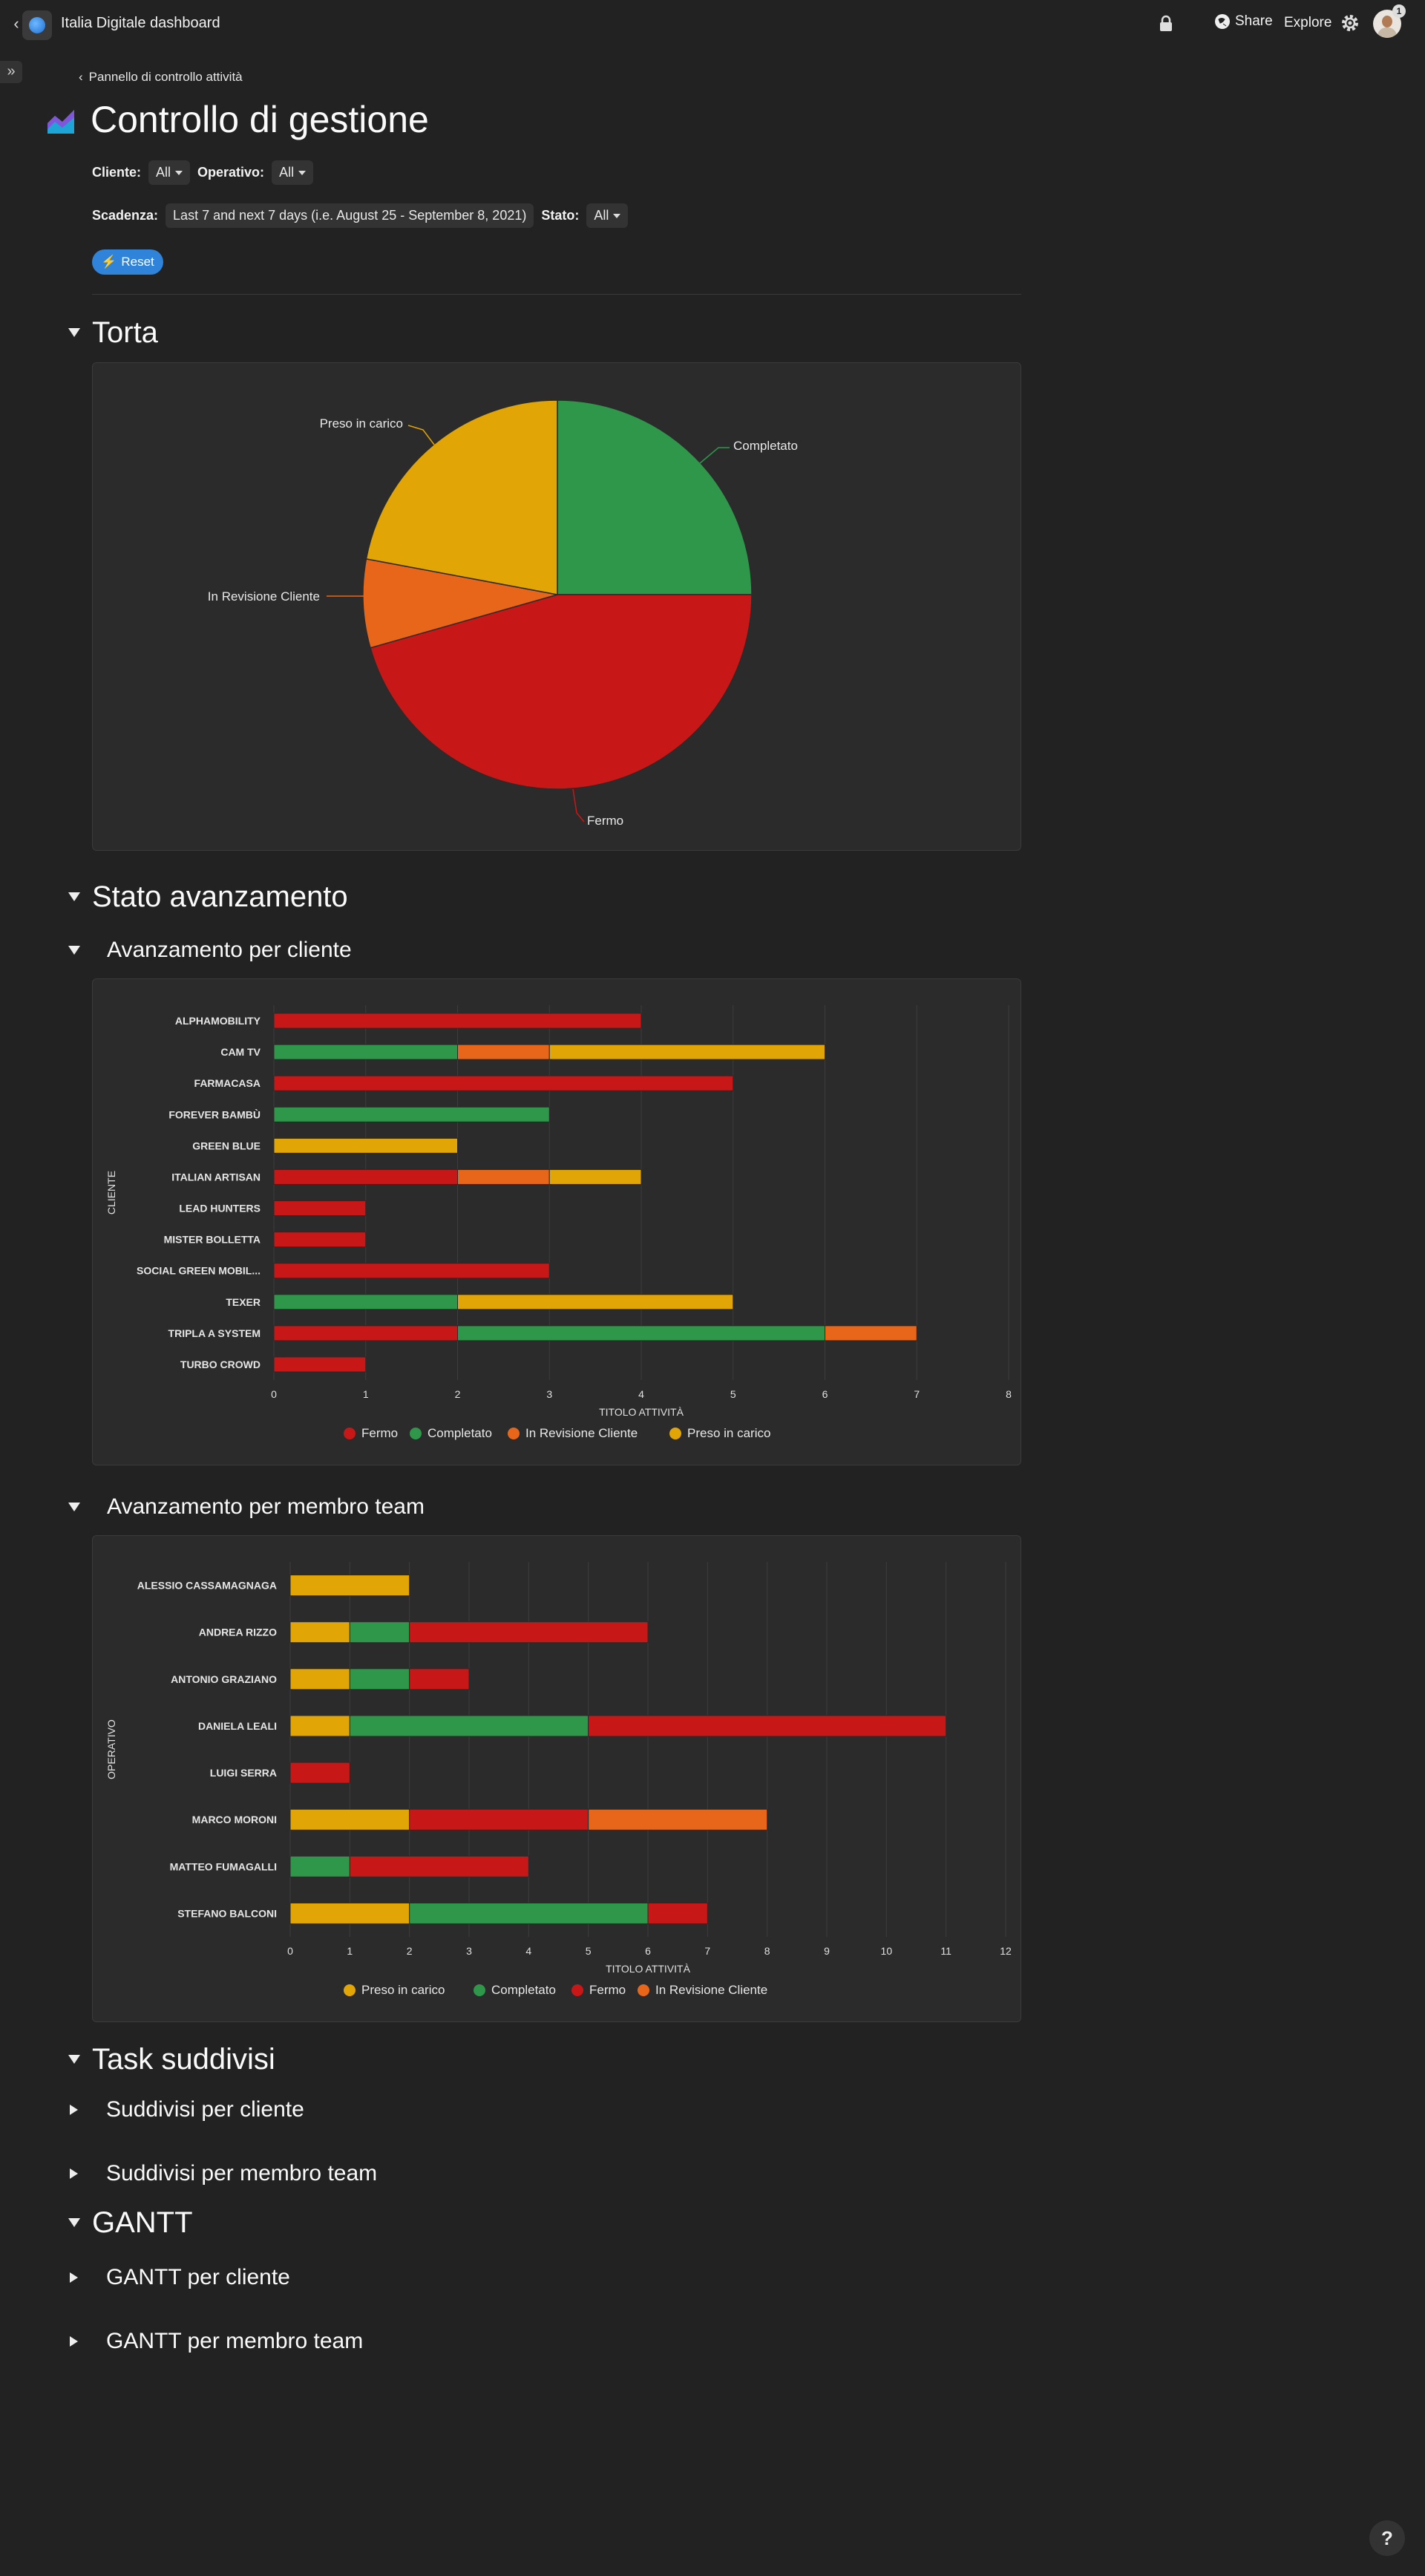 The image size is (1425, 2576). What do you see at coordinates (607, 1990) in the screenshot?
I see `legend-label: Fermo` at bounding box center [607, 1990].